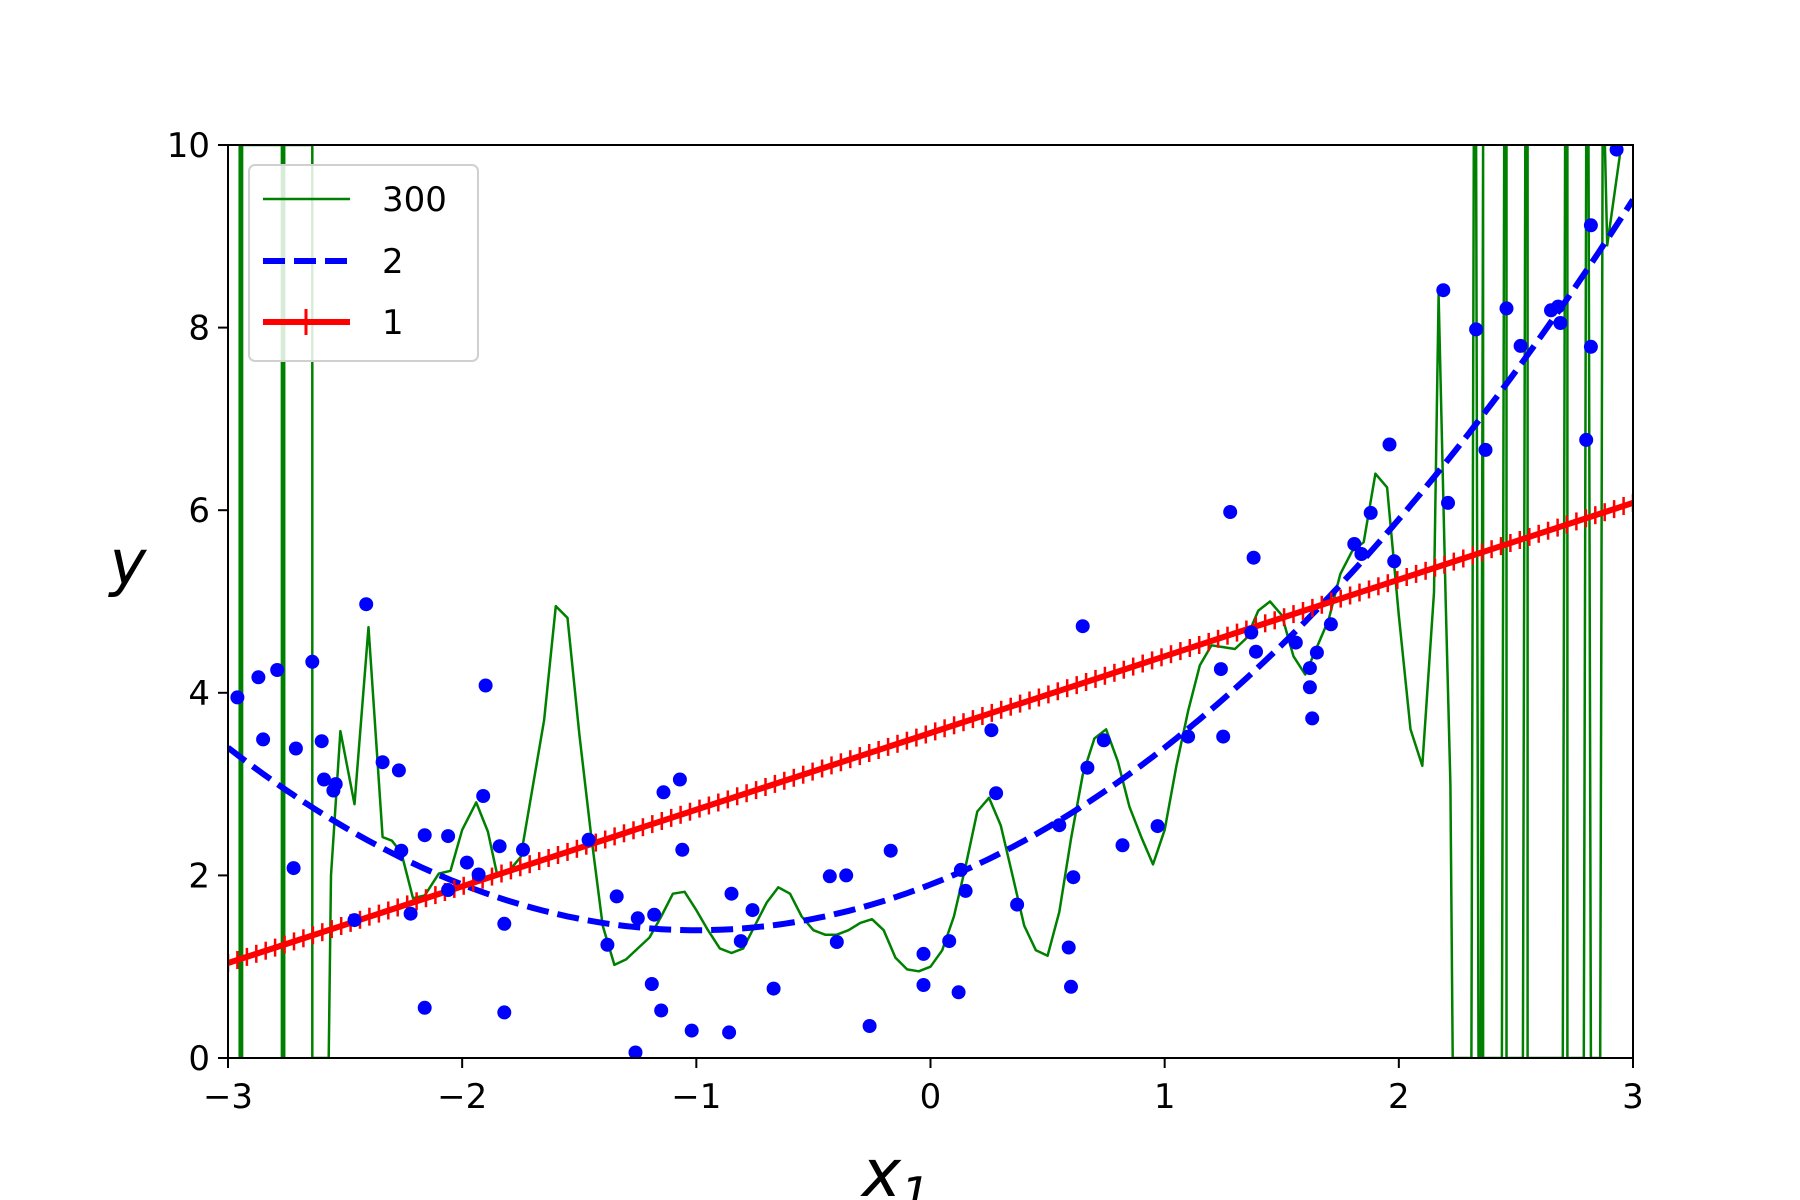 The height and width of the screenshot is (1200, 1800). I want to click on y-axis-label: y, so click(128, 562).